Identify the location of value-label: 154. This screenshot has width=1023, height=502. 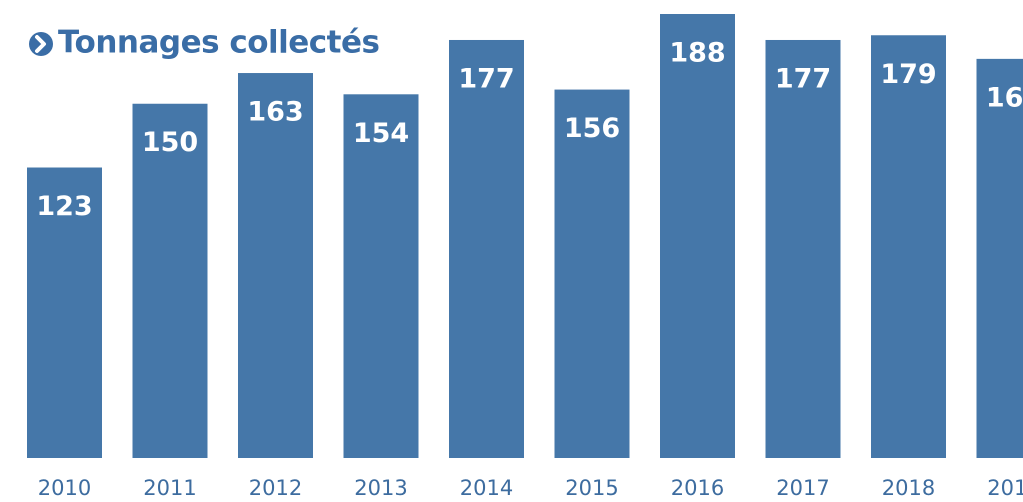
(381, 133).